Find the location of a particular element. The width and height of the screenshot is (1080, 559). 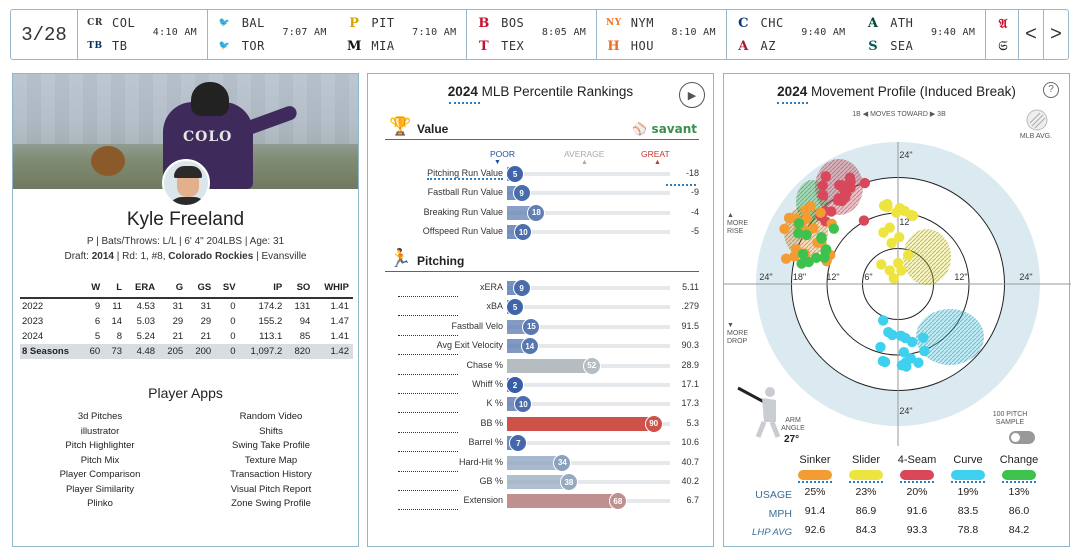

help-icon: ? is located at coordinates (1051, 90).